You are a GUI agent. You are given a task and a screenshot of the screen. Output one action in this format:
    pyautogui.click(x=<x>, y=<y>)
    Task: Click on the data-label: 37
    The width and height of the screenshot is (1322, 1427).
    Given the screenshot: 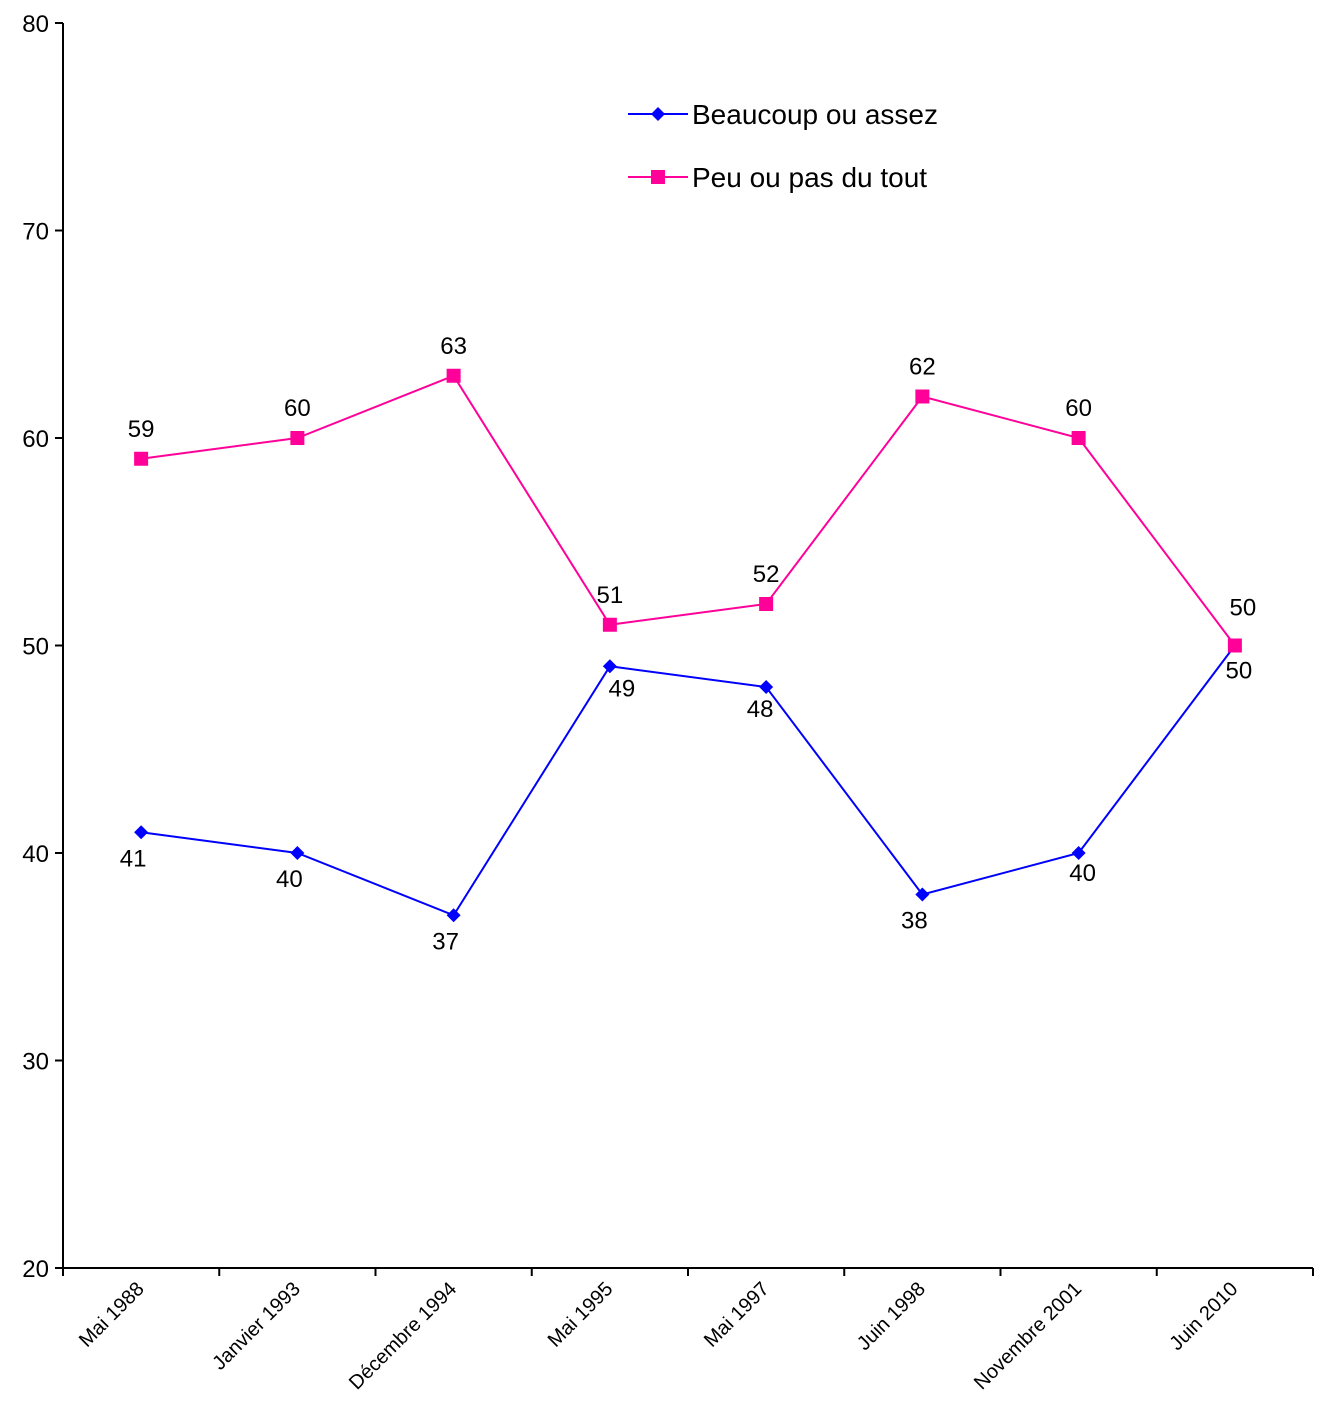 What is the action you would take?
    pyautogui.click(x=445, y=941)
    